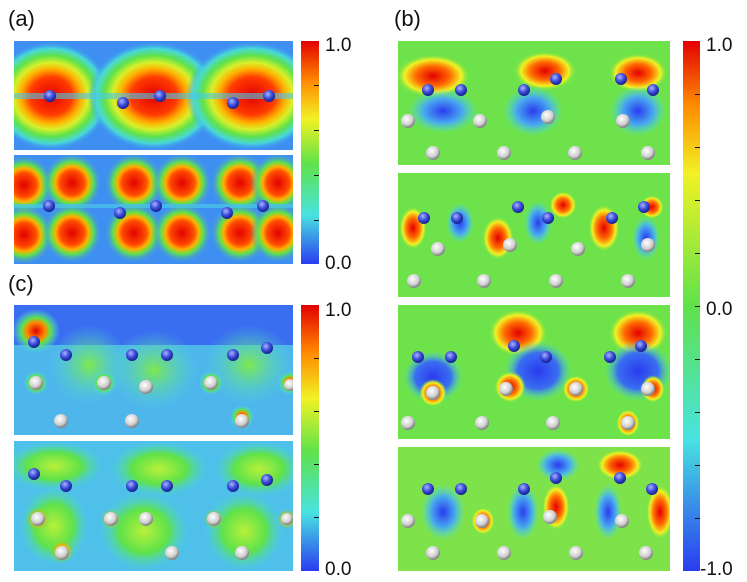 The height and width of the screenshot is (582, 747). Describe the element at coordinates (310, 438) in the screenshot. I see `colorbar-c` at that location.